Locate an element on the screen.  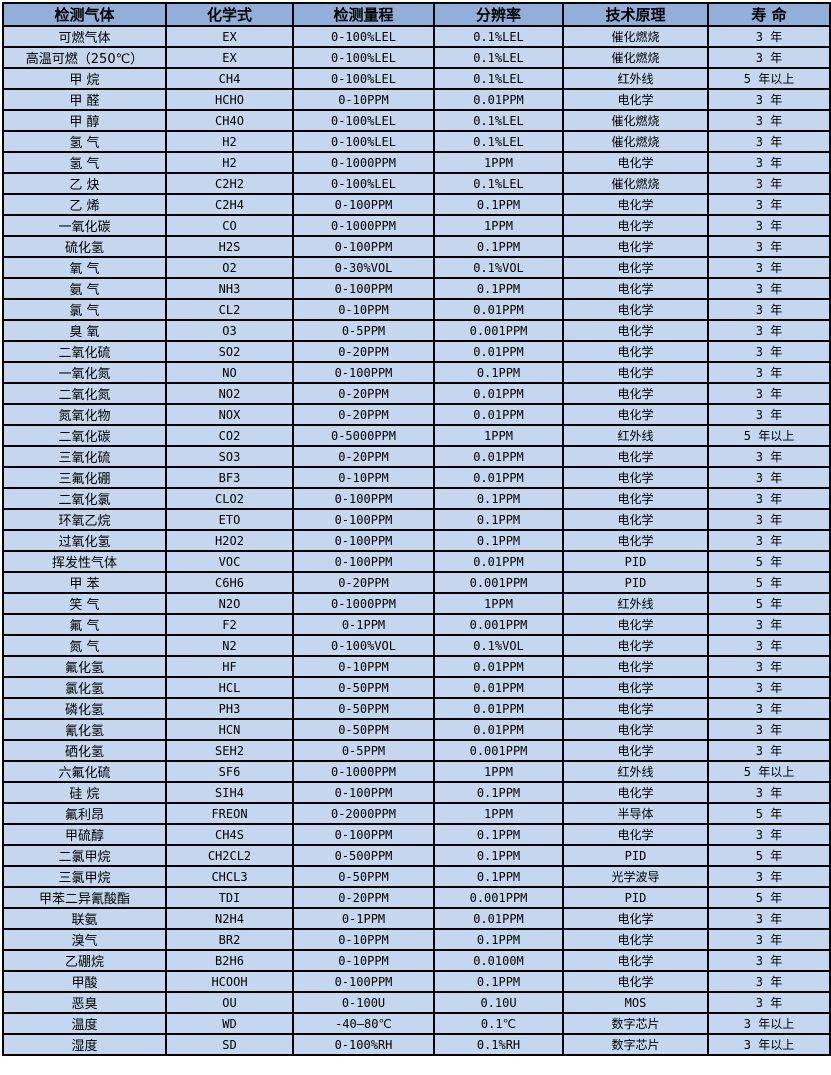
cell-gas-name: 甲 醇 is located at coordinates (84, 120).